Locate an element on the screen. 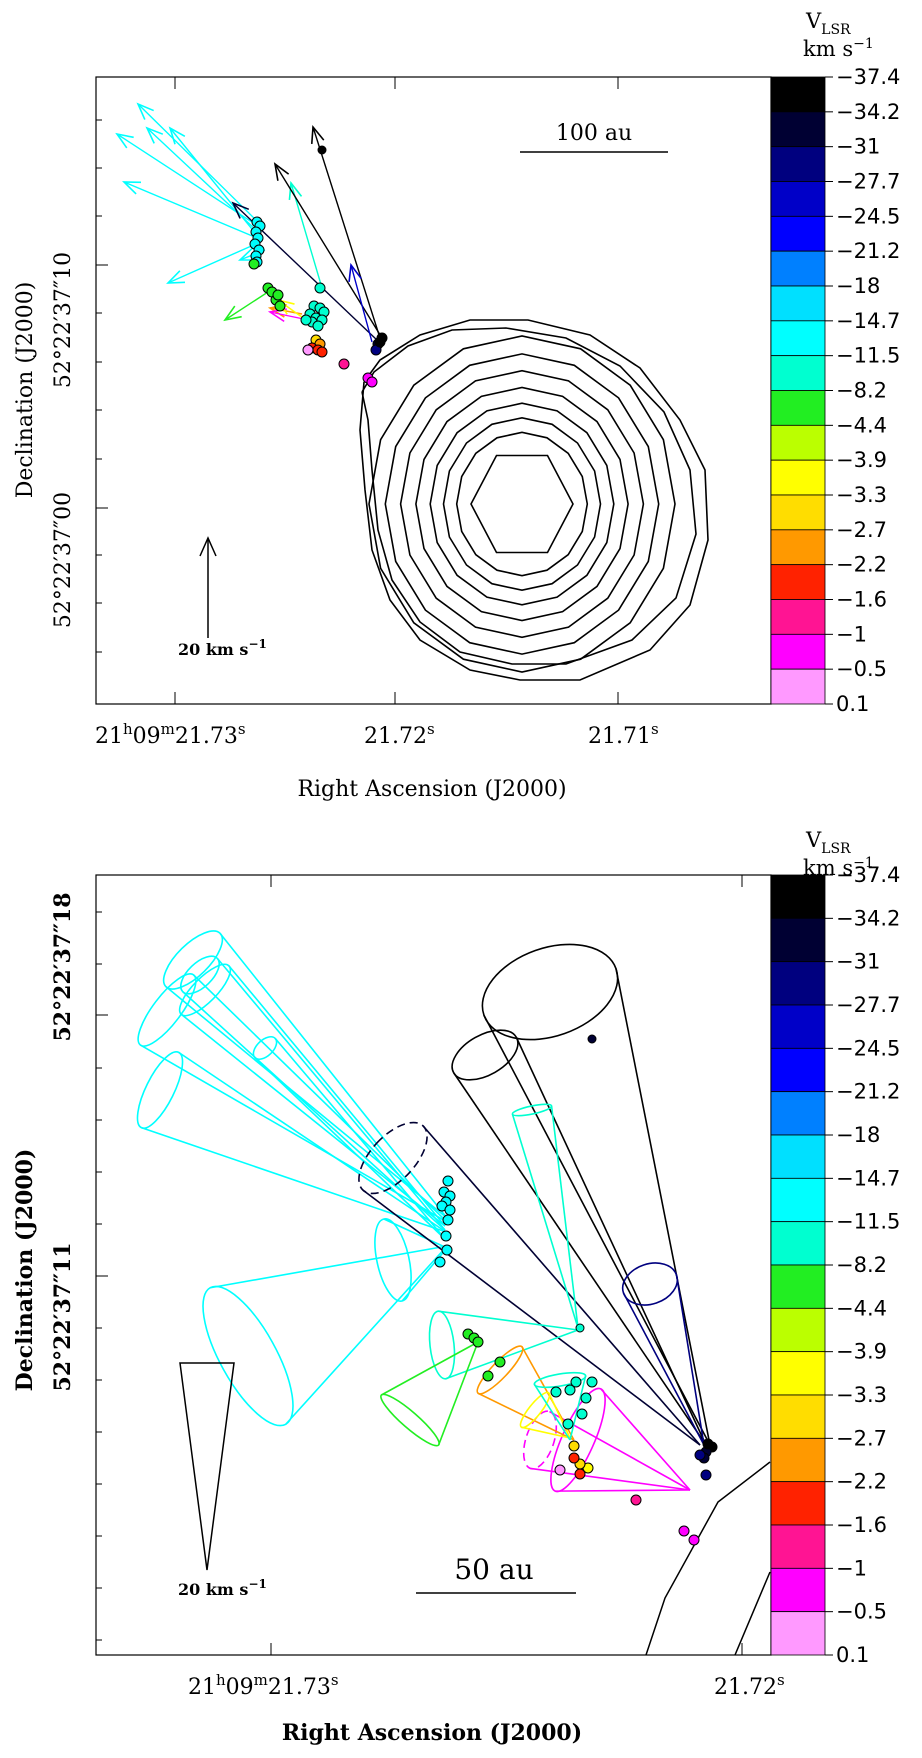 This screenshot has height=1758, width=922. colorbar-value-label: −31 is located at coordinates (858, 962).